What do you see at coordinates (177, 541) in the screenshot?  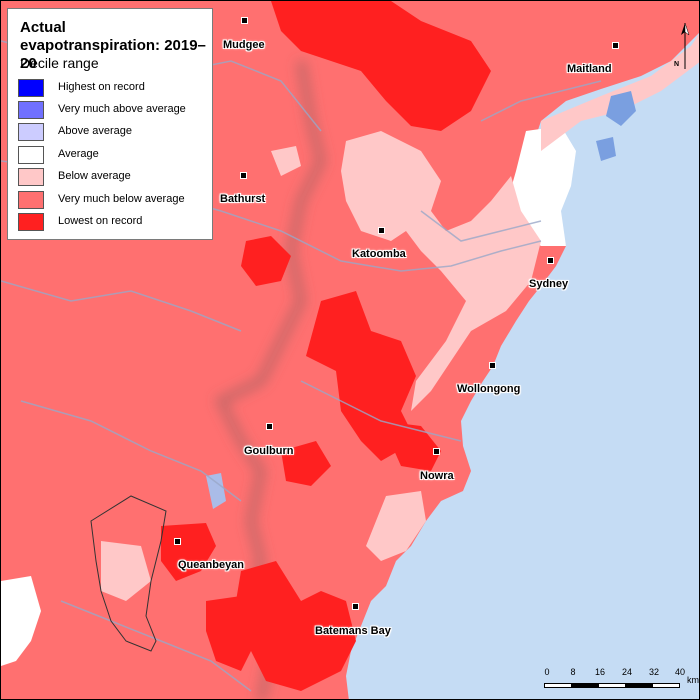 I see `town-marker-queanbeyan` at bounding box center [177, 541].